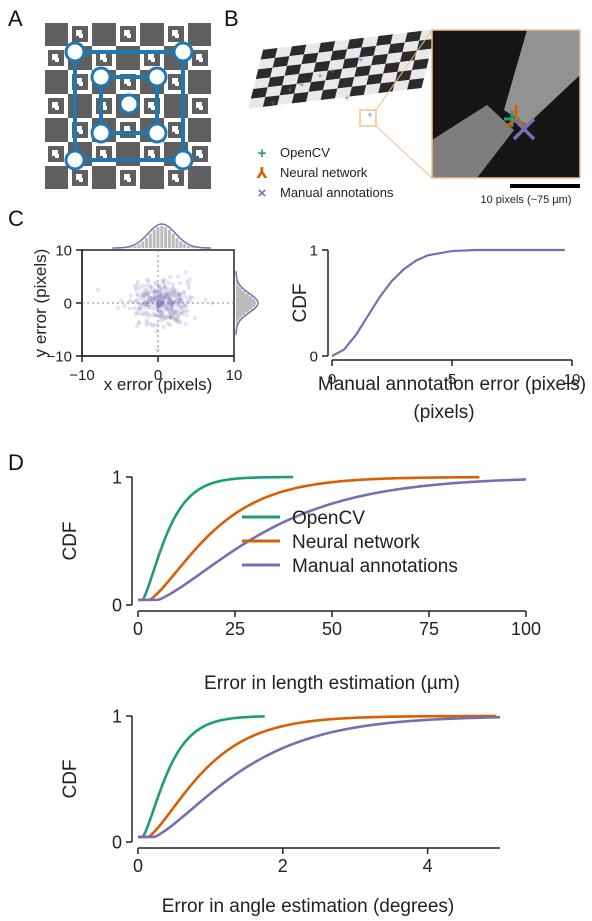 The image size is (592, 921). I want to click on detected-corner-marker: +, so click(289, 90).